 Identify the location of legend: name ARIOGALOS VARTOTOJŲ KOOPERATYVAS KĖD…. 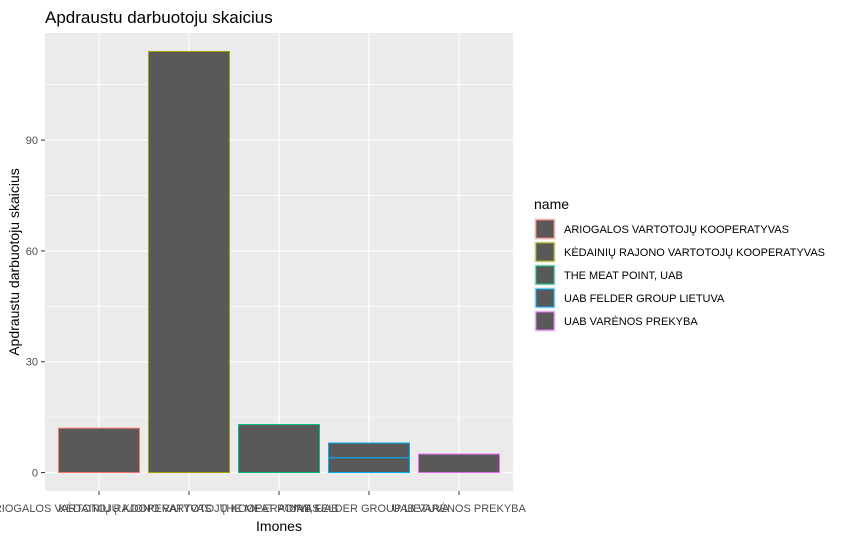
(679, 264).